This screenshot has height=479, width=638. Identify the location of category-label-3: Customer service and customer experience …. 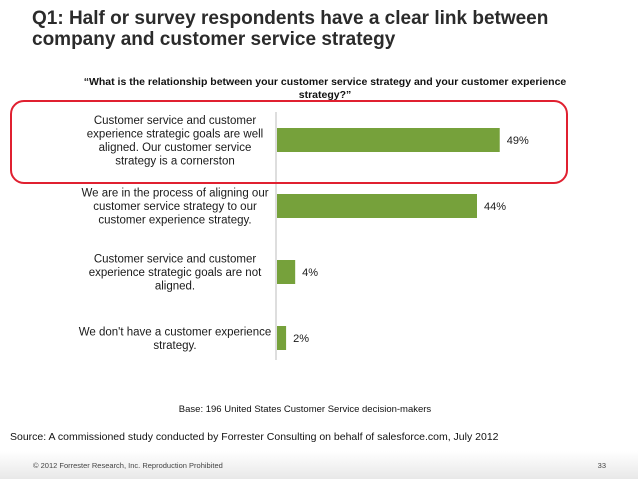
(175, 273).